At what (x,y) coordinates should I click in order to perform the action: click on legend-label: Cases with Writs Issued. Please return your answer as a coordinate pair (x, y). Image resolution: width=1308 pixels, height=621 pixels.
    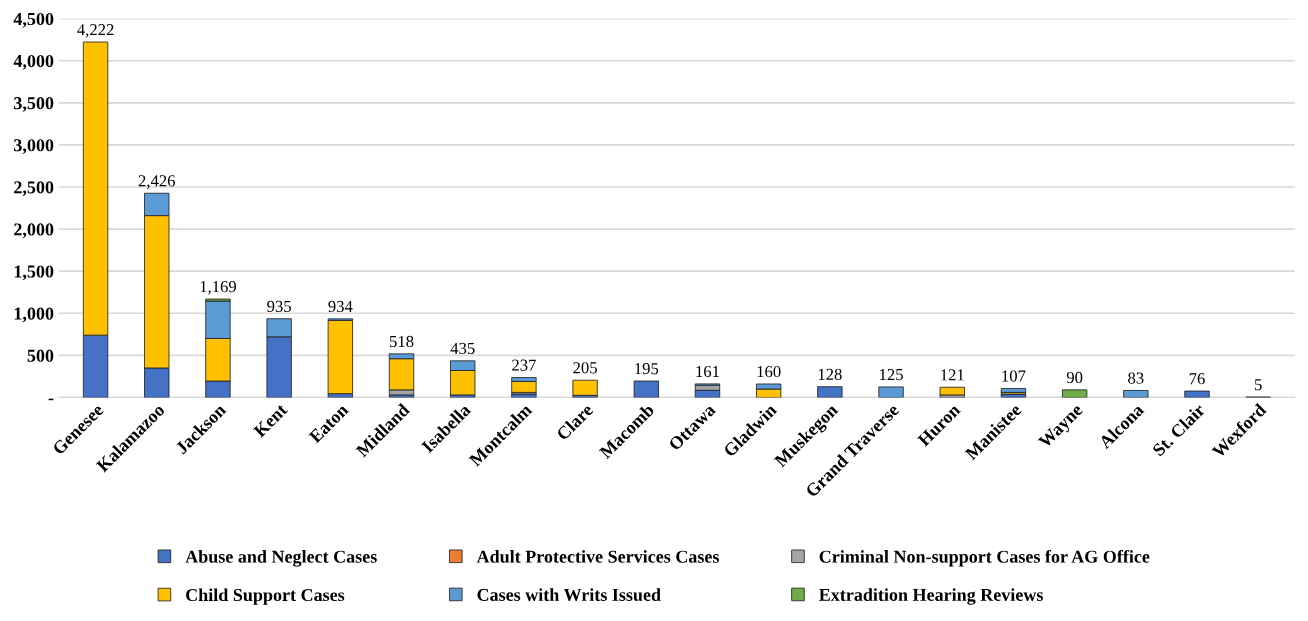
    Looking at the image, I should click on (569, 595).